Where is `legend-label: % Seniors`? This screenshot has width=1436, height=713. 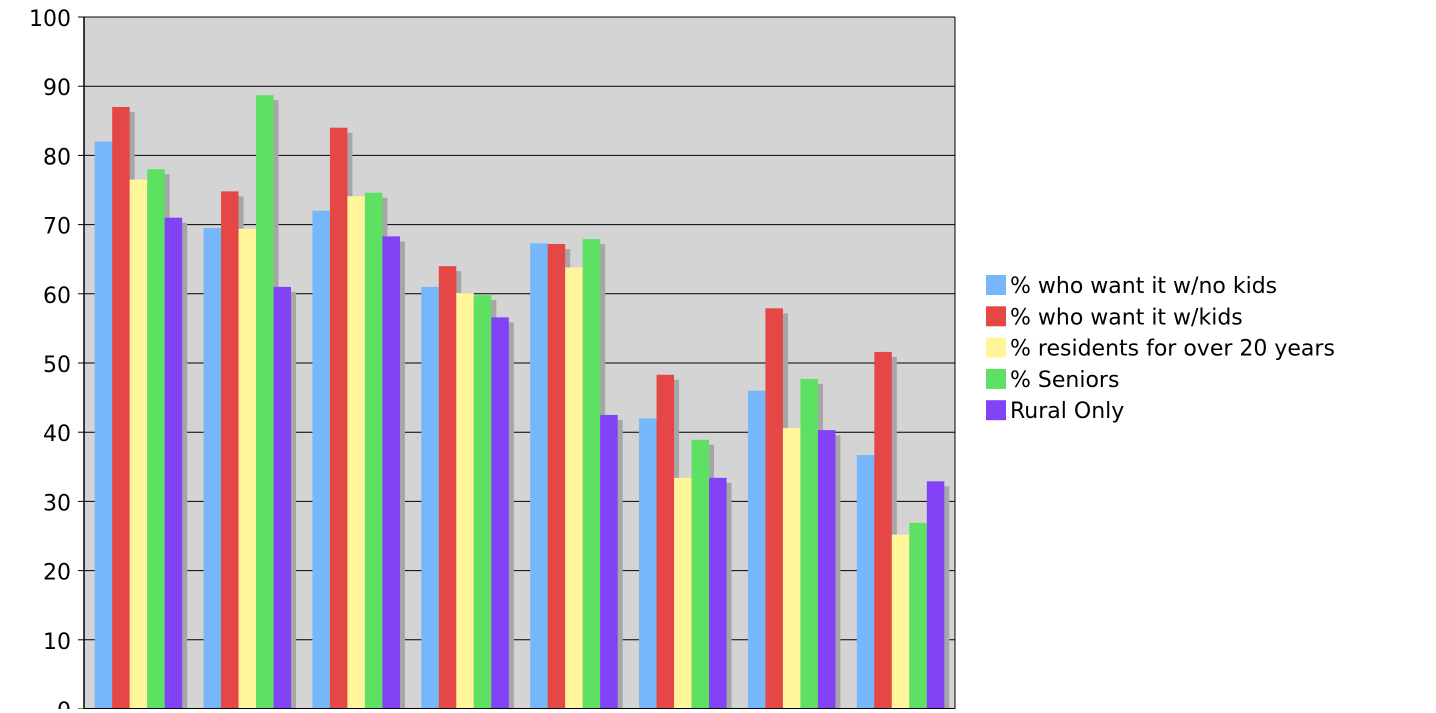 legend-label: % Seniors is located at coordinates (1064, 380).